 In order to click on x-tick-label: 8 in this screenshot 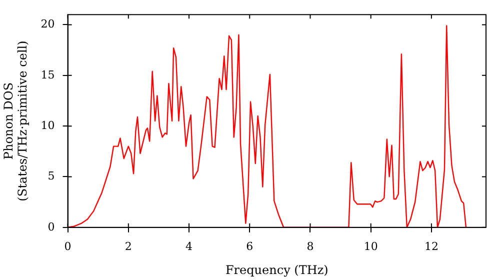, I will do `click(310, 246)`.